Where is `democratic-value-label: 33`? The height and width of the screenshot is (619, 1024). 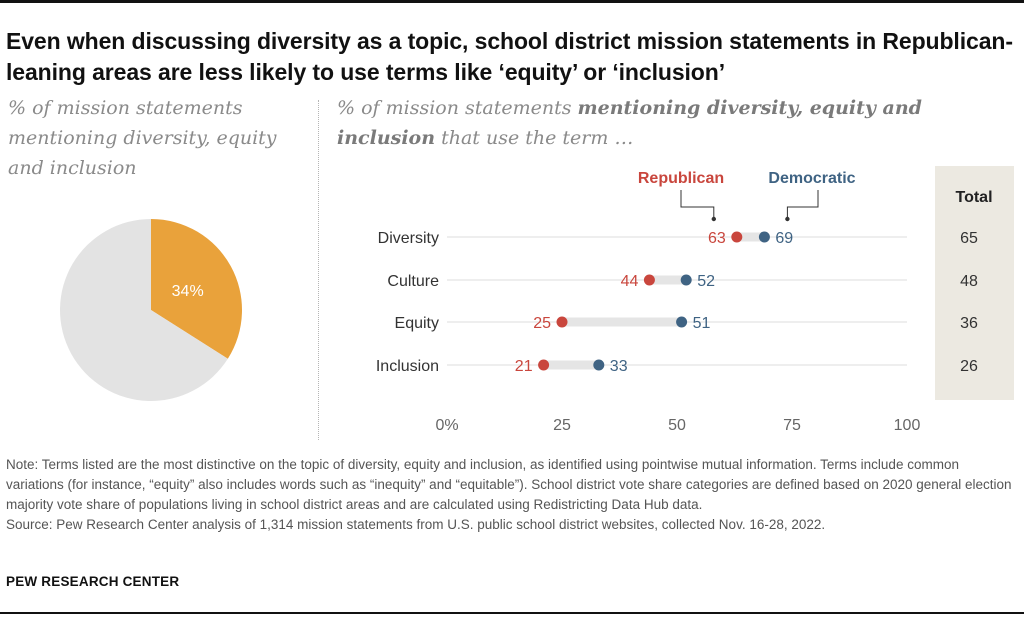
democratic-value-label: 33 is located at coordinates (619, 366).